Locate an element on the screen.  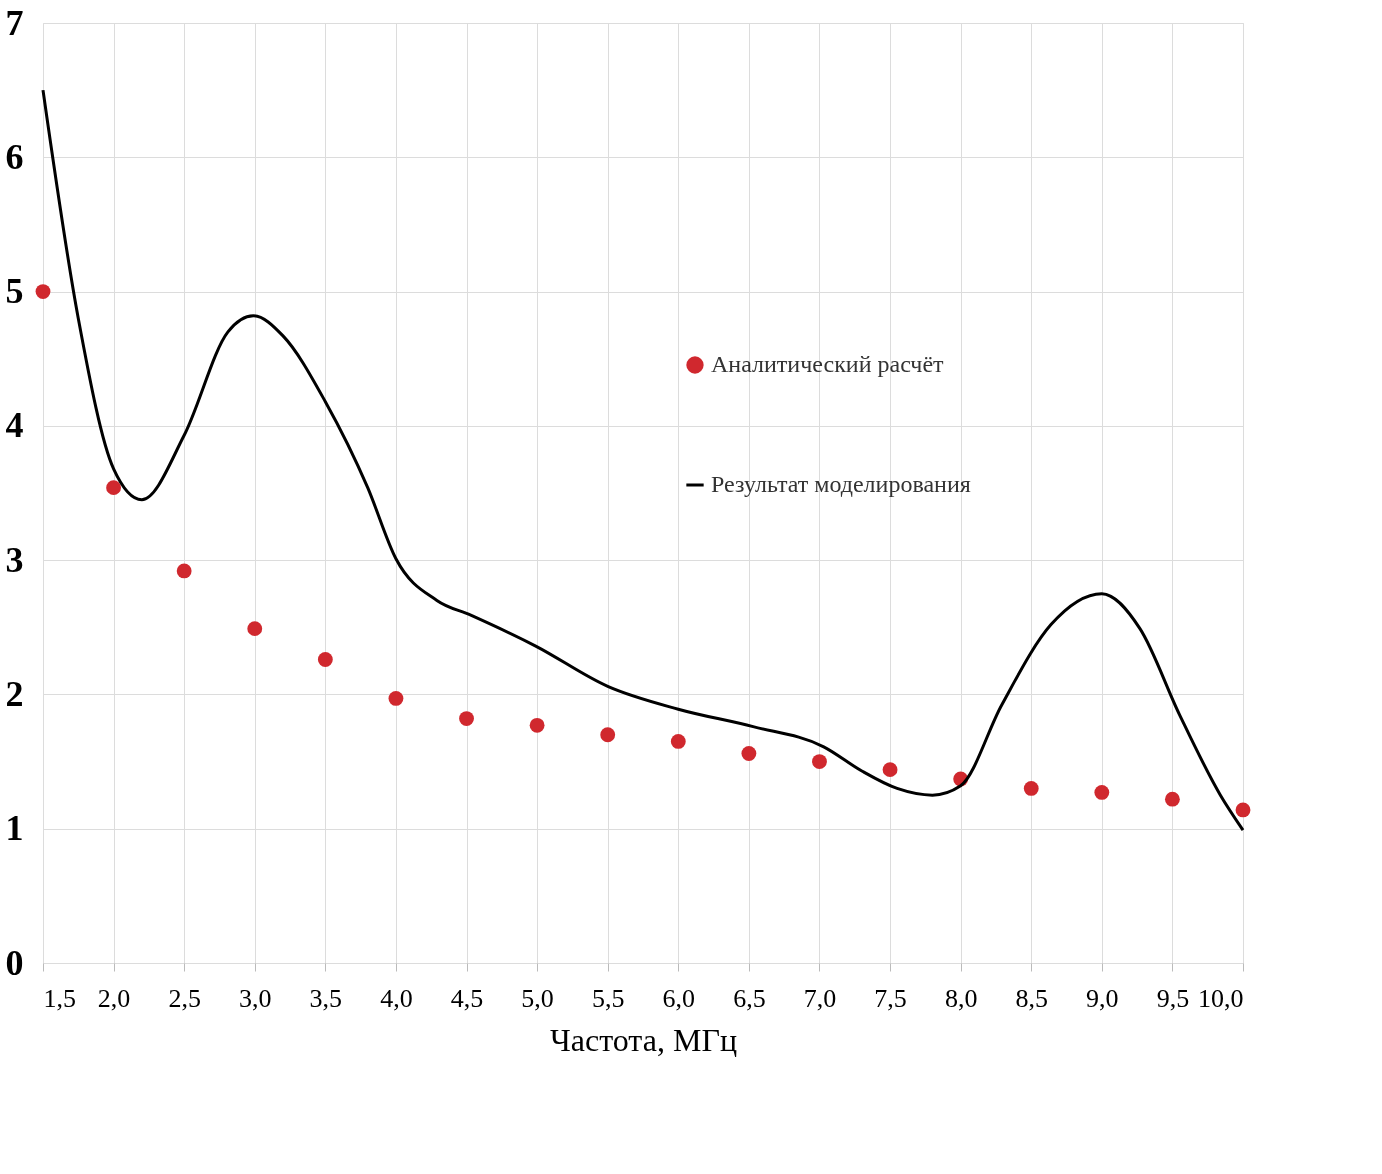
x-tick-label: 6,5 is located at coordinates (749, 998).